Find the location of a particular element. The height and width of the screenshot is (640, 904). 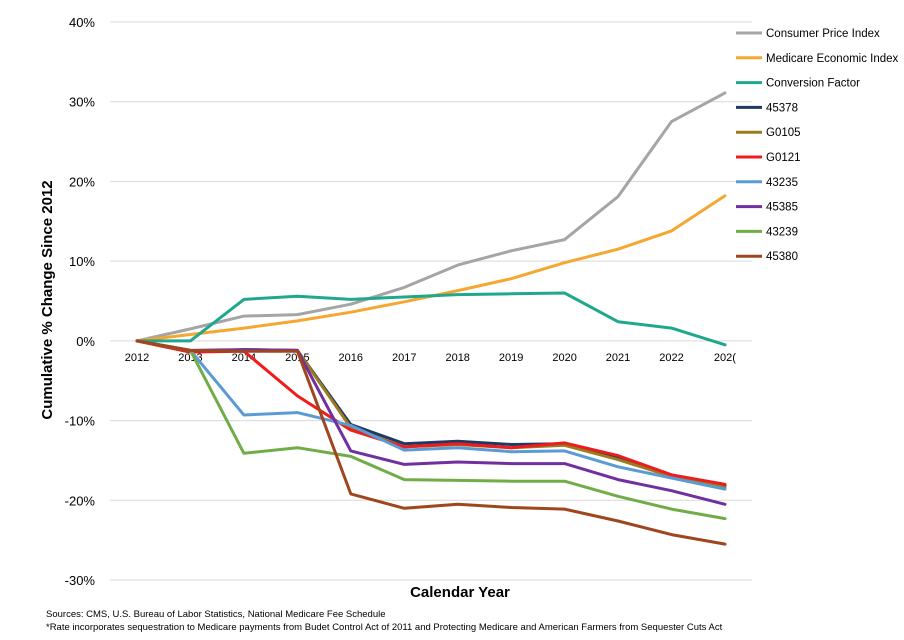

y-tick-label: 10% is located at coordinates (82, 261).